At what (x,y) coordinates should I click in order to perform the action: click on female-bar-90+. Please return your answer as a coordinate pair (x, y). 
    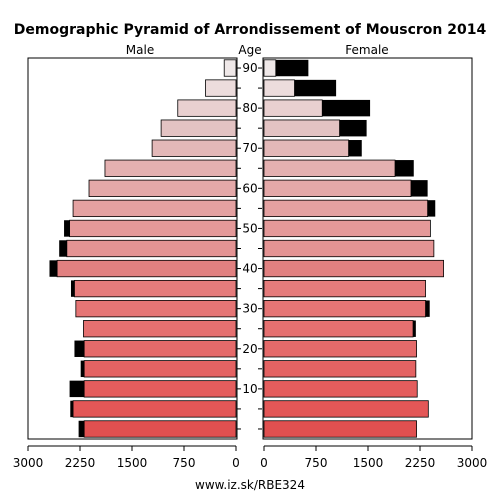
    Looking at the image, I should click on (270, 68).